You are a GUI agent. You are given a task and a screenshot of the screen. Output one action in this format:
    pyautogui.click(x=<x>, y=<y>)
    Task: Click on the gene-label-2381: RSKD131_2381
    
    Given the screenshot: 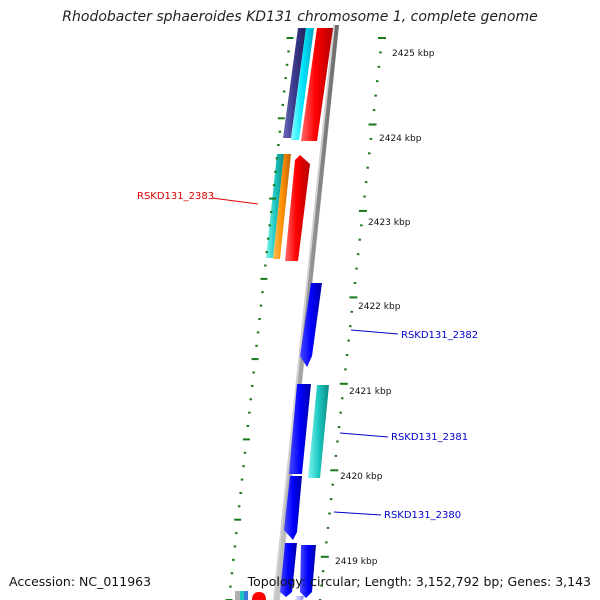 What is the action you would take?
    pyautogui.click(x=429, y=437)
    